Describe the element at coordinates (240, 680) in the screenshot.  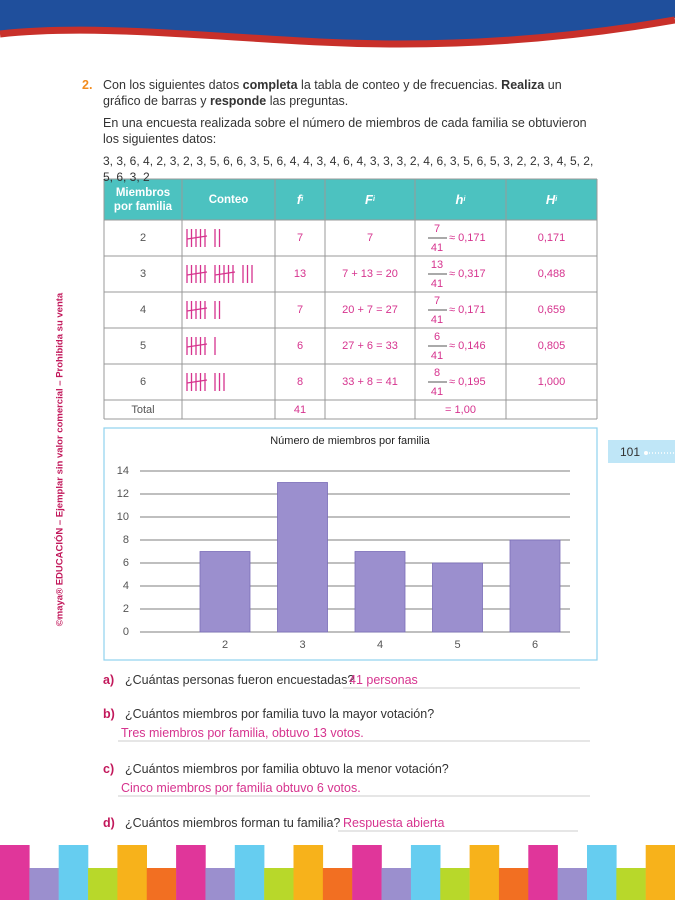
I see `question-text: ¿Cuántas personas fueron encuestadas?` at that location.